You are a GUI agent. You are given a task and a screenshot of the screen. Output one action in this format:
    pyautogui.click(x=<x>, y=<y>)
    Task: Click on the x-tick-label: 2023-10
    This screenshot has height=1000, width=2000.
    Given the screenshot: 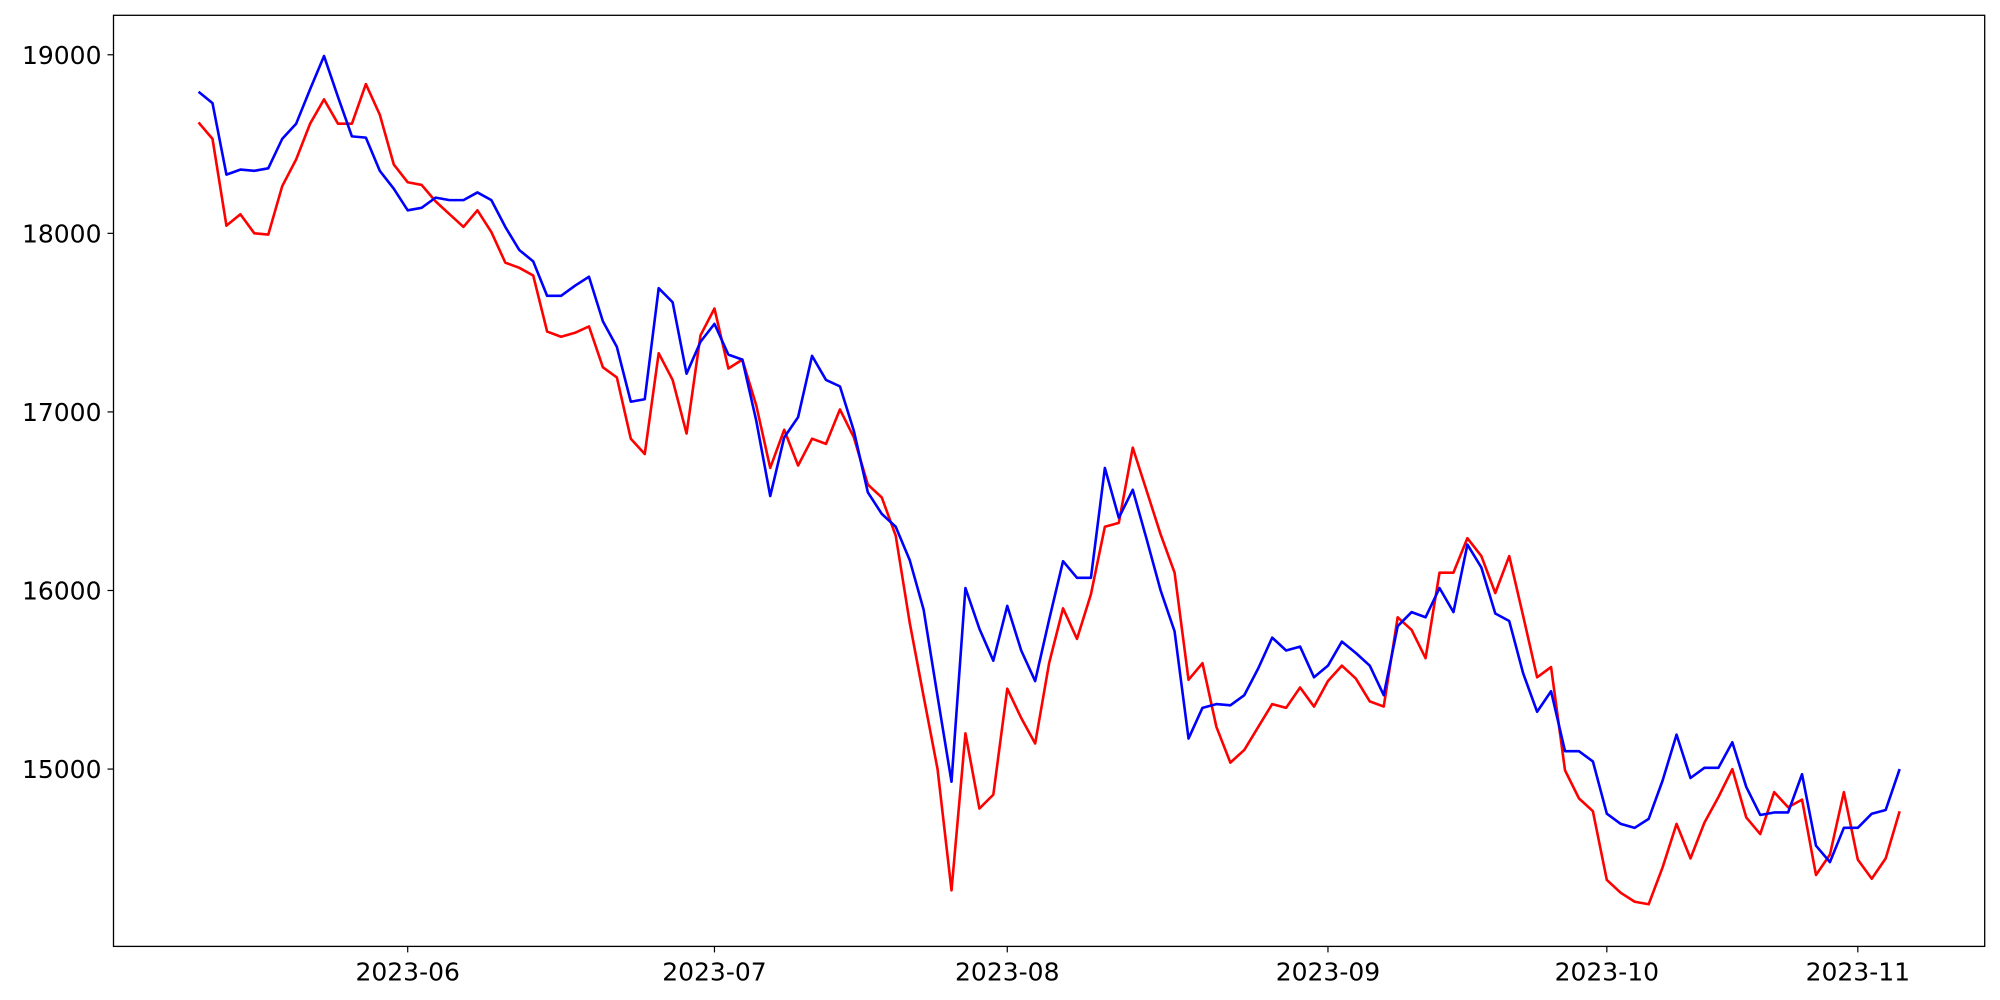 What is the action you would take?
    pyautogui.click(x=1607, y=971)
    